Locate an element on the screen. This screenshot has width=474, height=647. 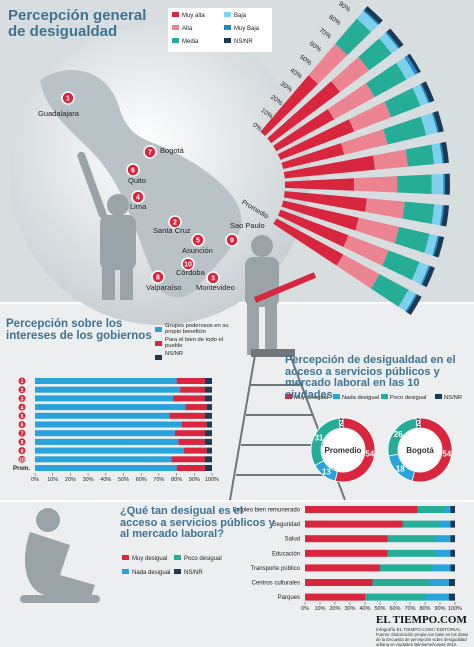
legend-text-box: Para el bien de todo el pueblo is located at coordinates (194, 343).